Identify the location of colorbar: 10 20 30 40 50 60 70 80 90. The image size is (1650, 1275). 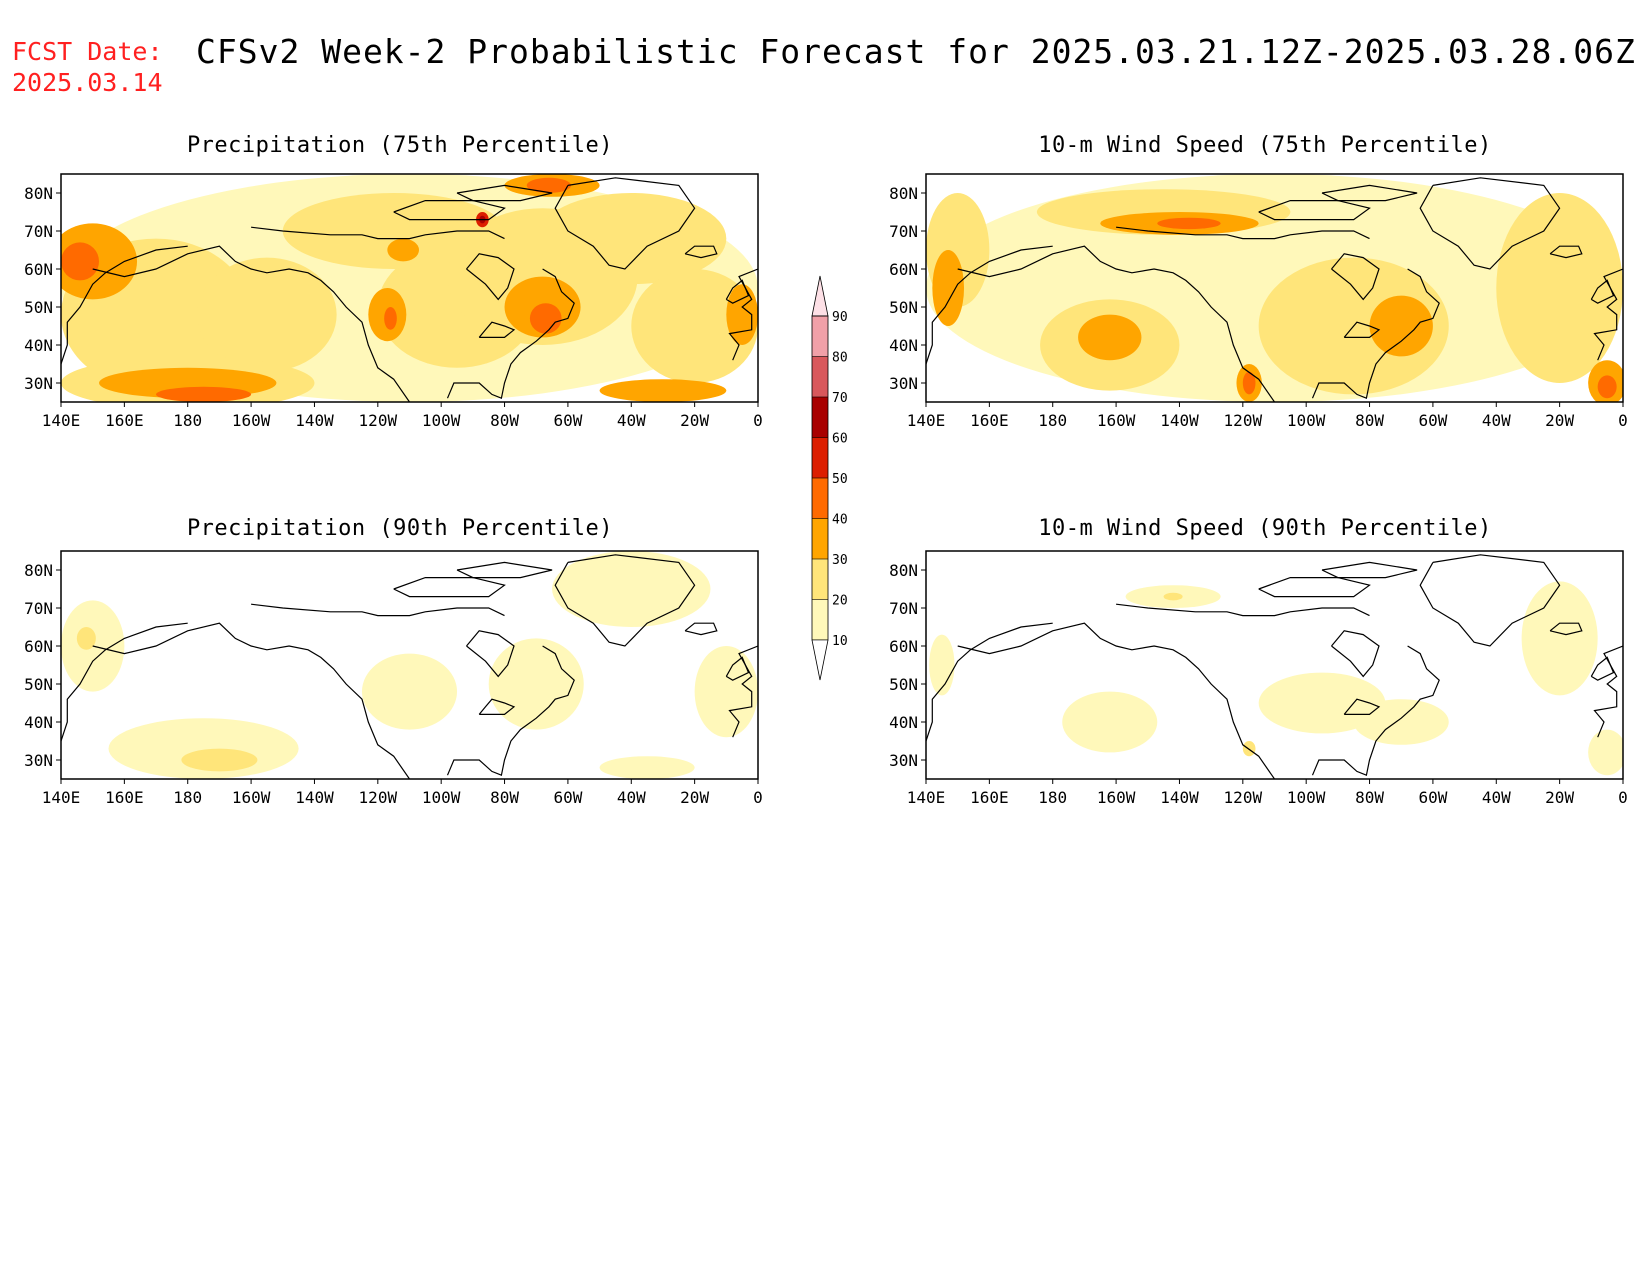
(829, 478).